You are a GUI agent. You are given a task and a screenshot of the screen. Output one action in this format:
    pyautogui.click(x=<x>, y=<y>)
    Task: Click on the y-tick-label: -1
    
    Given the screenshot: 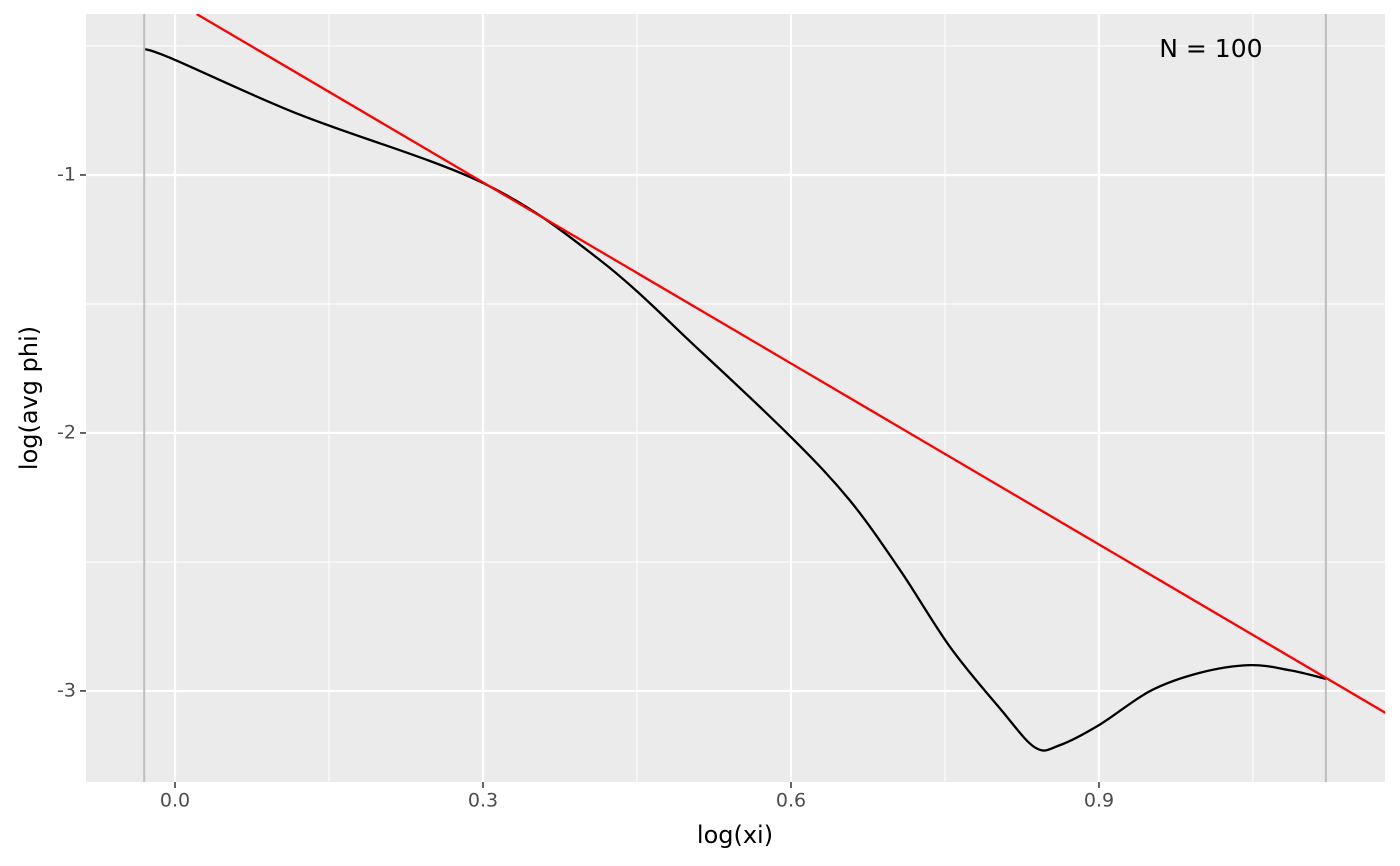 What is the action you would take?
    pyautogui.click(x=66, y=174)
    